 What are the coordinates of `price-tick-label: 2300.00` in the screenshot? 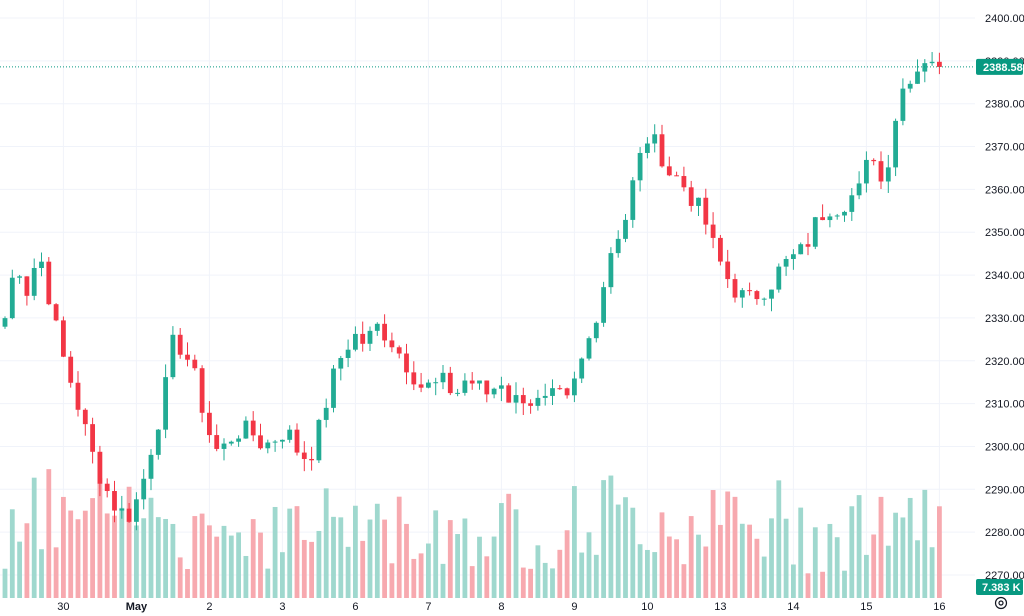 It's located at (1004, 447).